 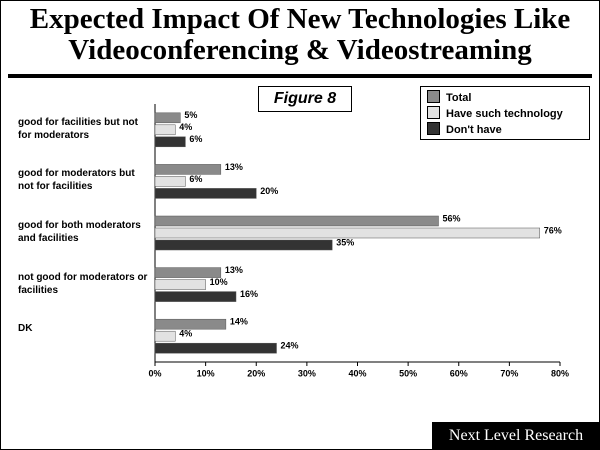 I want to click on y-tick-label: DK, so click(x=25, y=329).